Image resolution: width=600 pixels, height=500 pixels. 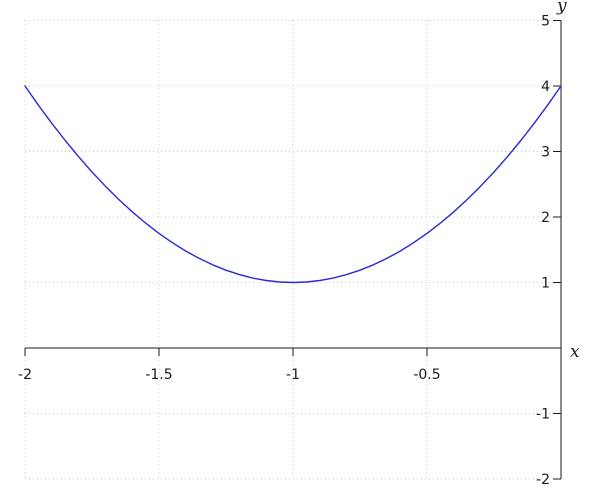 What do you see at coordinates (293, 375) in the screenshot?
I see `x-tick-label: -1` at bounding box center [293, 375].